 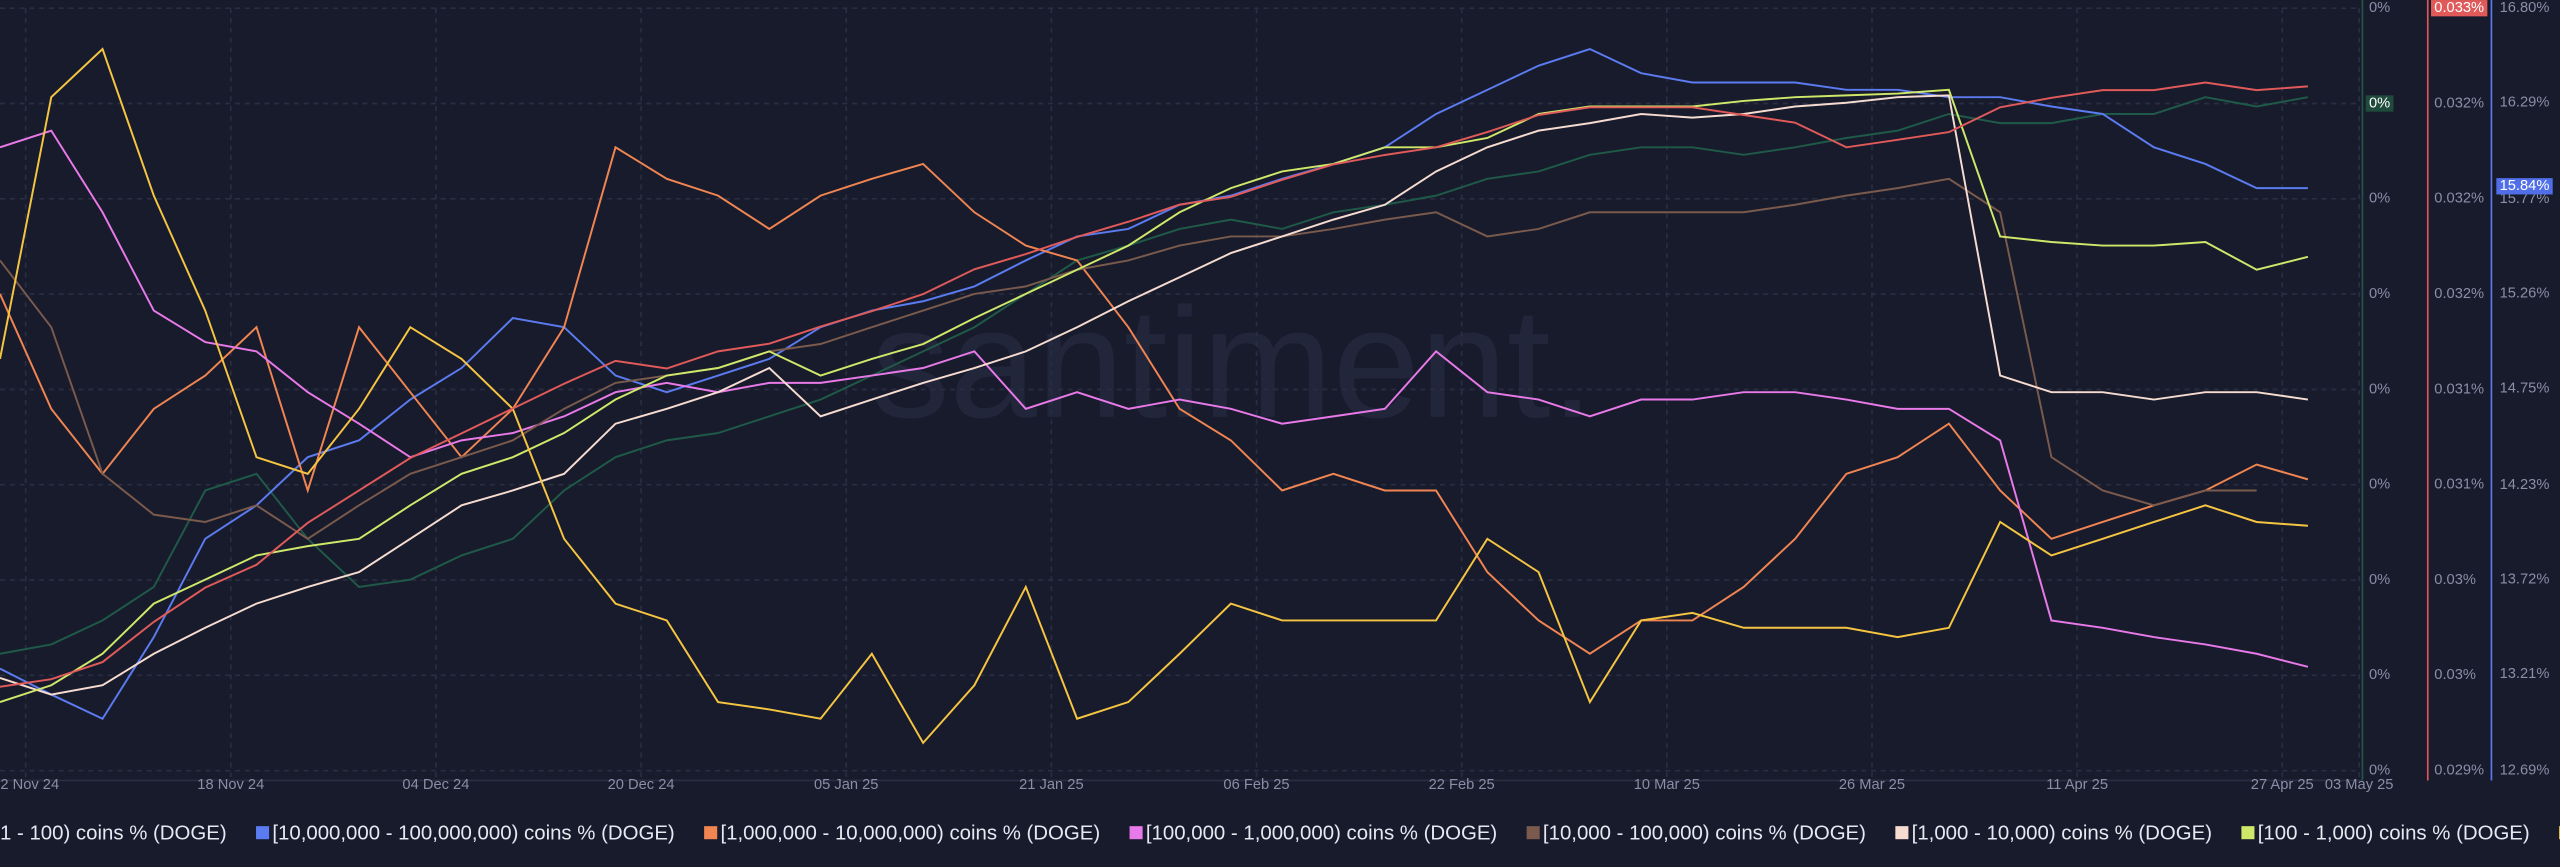 What do you see at coordinates (2525, 199) in the screenshot?
I see `y-tick-label: 15.77%` at bounding box center [2525, 199].